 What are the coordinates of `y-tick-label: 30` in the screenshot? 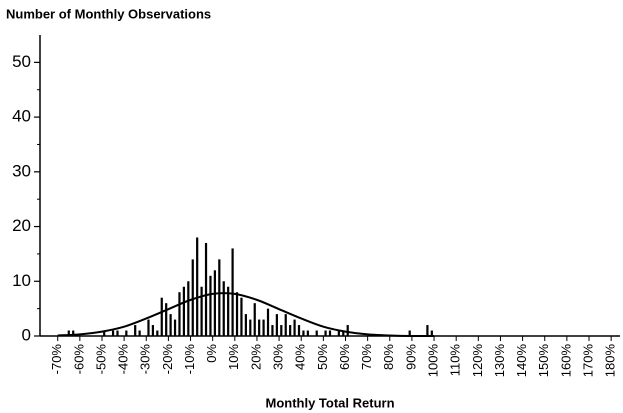 It's located at (21, 170).